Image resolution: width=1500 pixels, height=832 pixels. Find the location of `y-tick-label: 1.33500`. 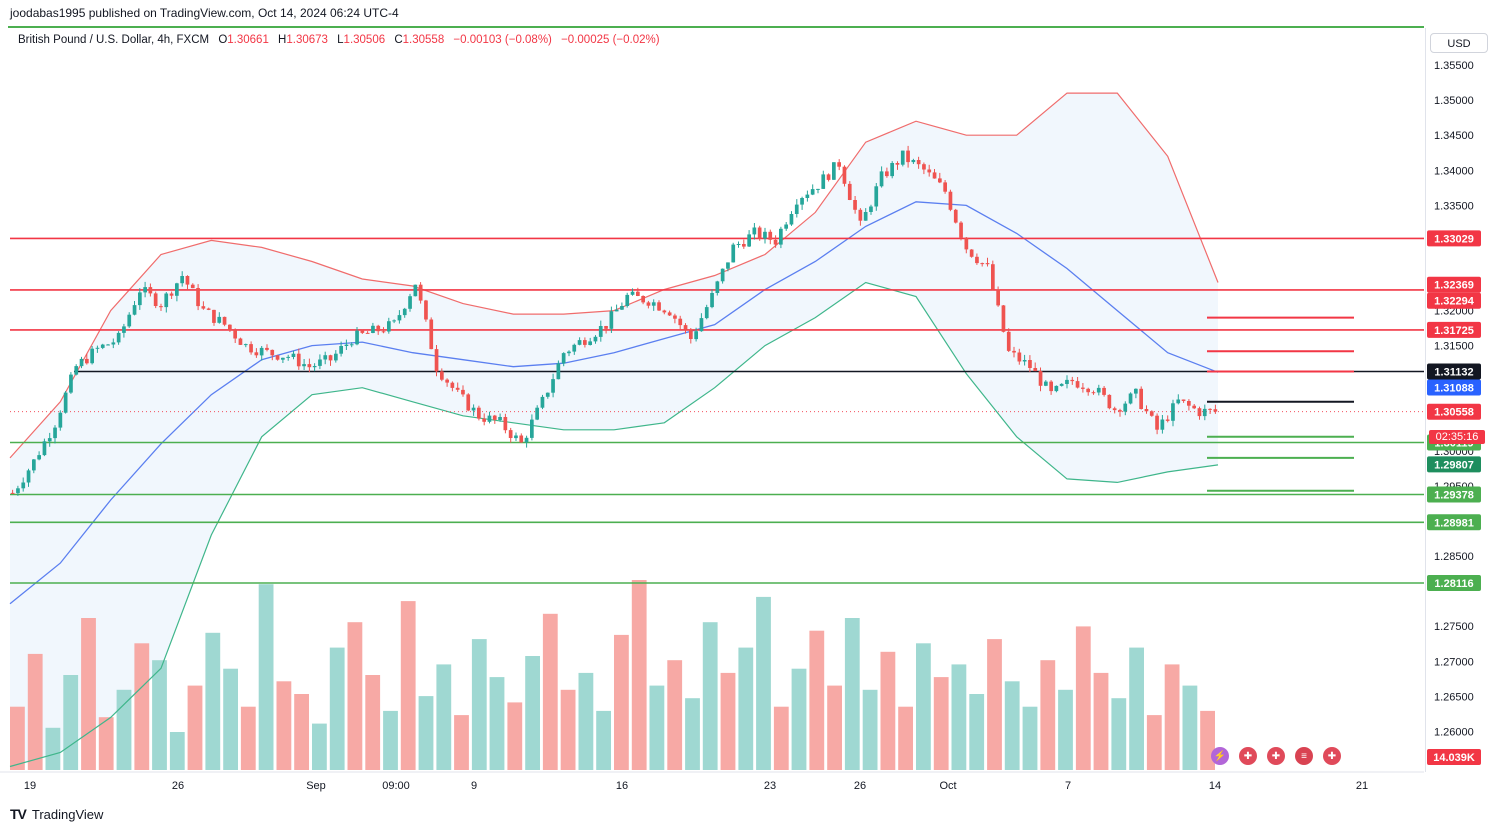

y-tick-label: 1.33500 is located at coordinates (1454, 206).